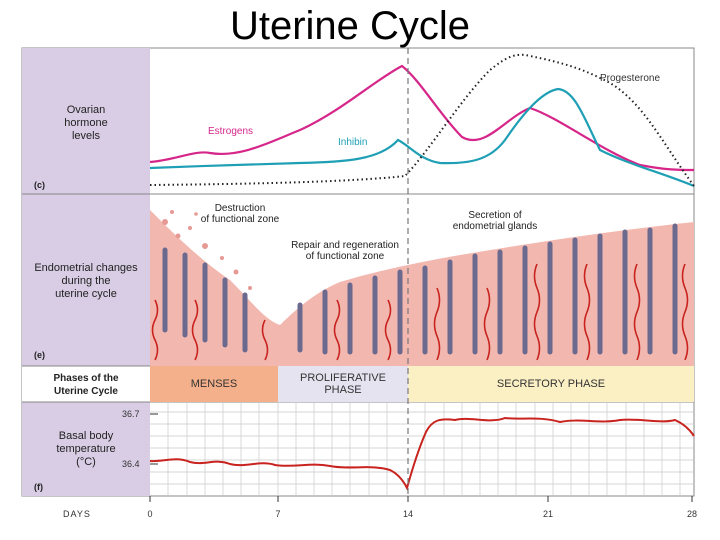 This screenshot has width=720, height=540. What do you see at coordinates (77, 514) in the screenshot?
I see `days-axis-title: DAYS` at bounding box center [77, 514].